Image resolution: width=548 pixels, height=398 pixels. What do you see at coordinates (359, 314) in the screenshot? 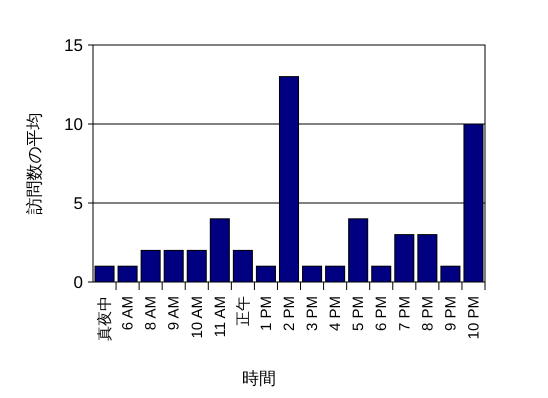
I see `x-tick-label: 5 PM` at bounding box center [359, 314].